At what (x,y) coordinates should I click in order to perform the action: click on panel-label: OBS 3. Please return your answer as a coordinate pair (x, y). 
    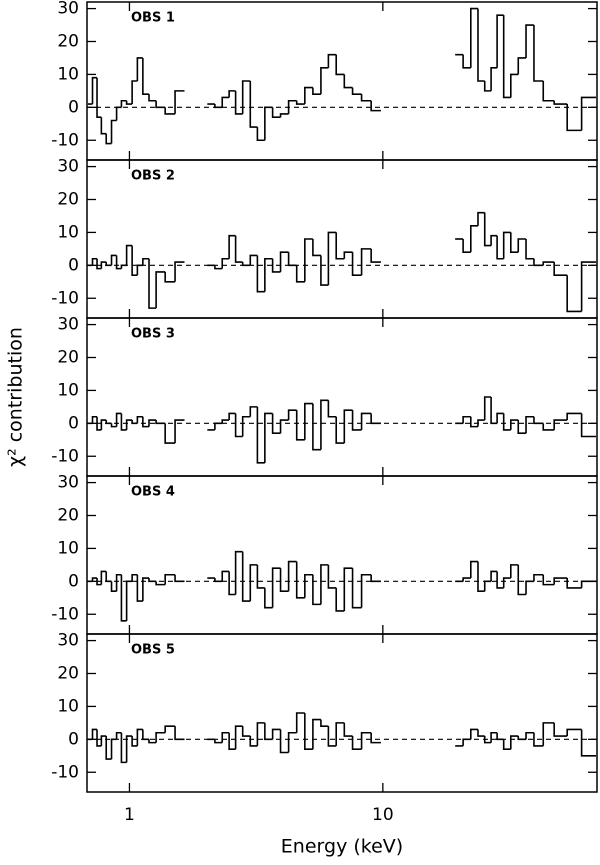
    Looking at the image, I should click on (153, 334).